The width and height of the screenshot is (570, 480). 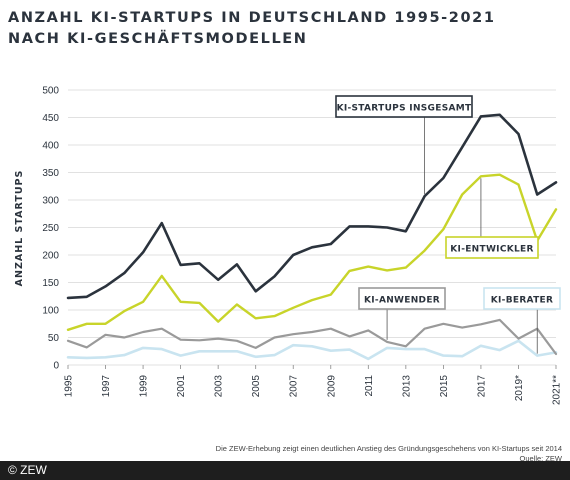 What do you see at coordinates (402, 301) in the screenshot?
I see `series-label-anwender: KI-ANWENDER` at bounding box center [402, 301].